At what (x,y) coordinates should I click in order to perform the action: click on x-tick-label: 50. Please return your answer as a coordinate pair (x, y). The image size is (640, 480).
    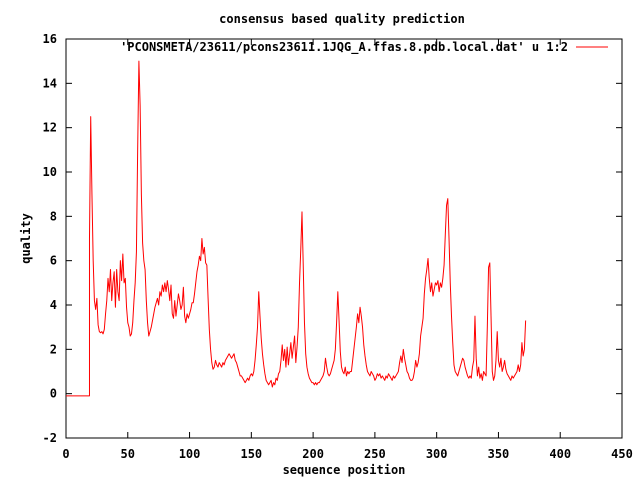
    Looking at the image, I should click on (128, 454).